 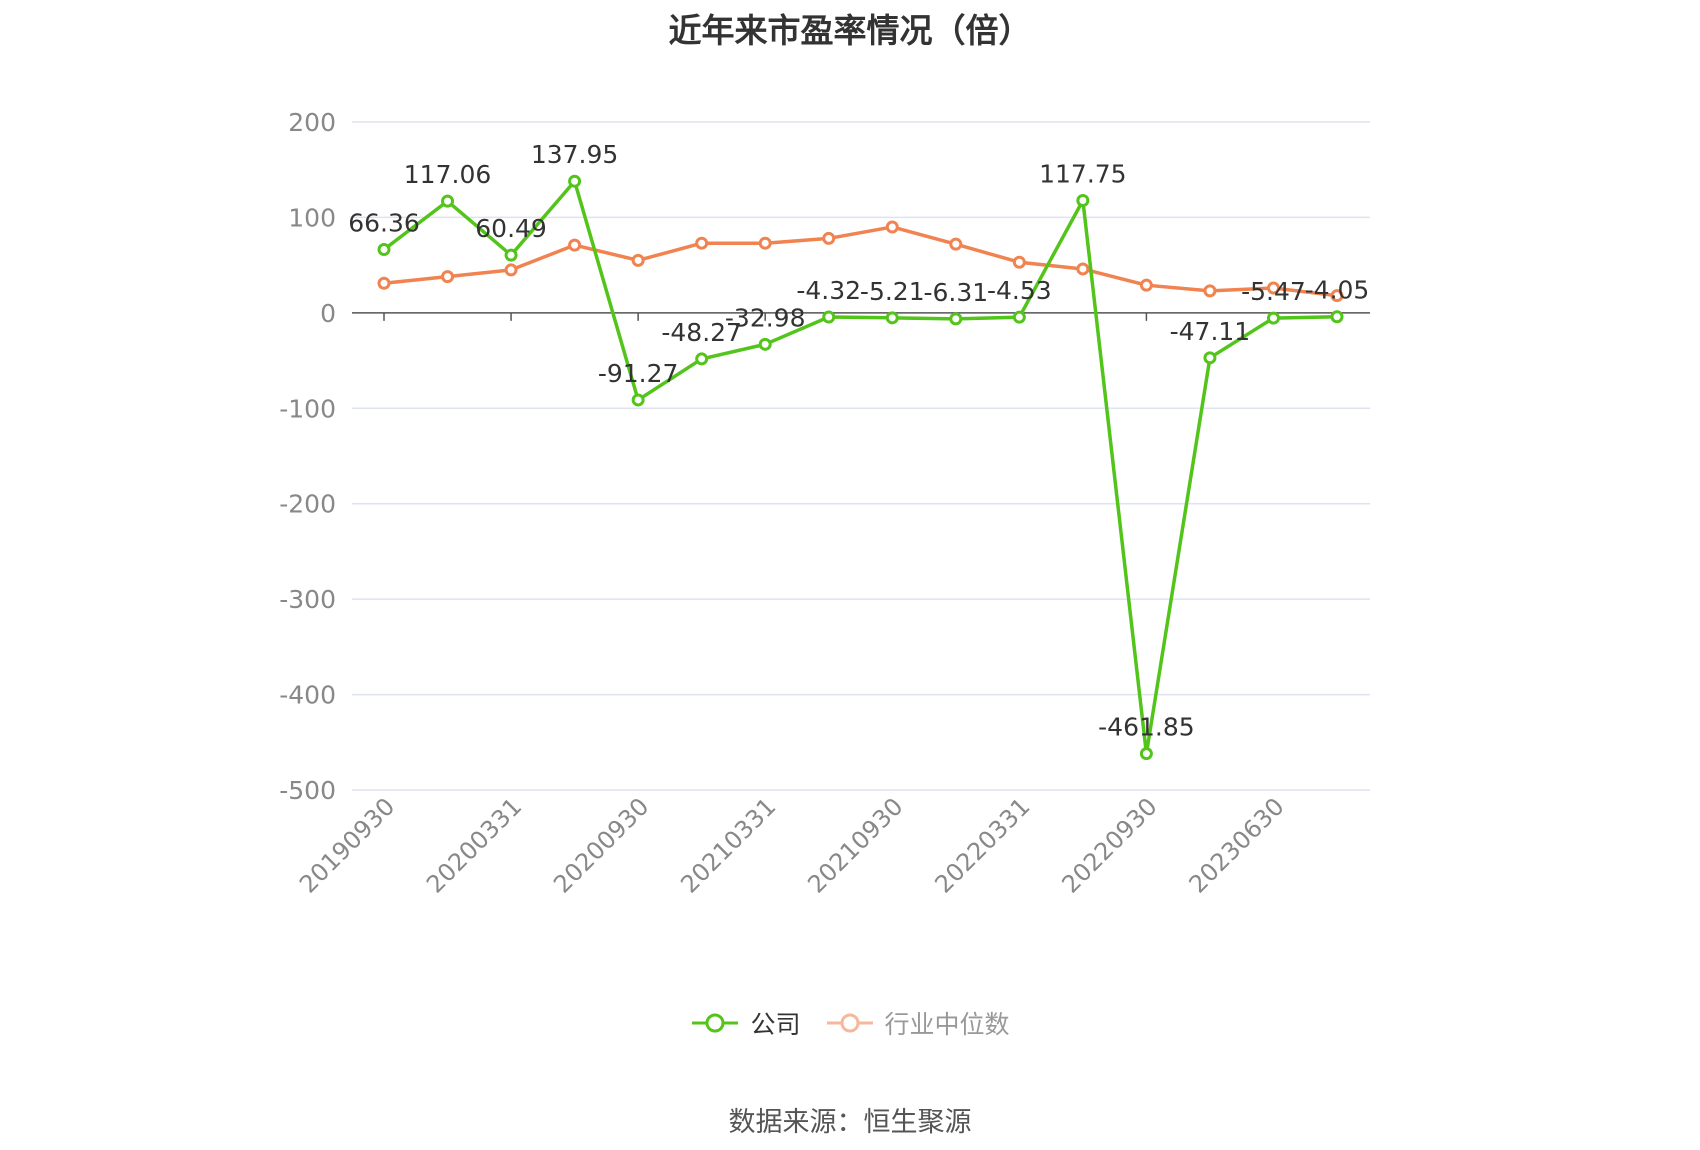 What do you see at coordinates (307, 408) in the screenshot?
I see `y-tick-label: -100` at bounding box center [307, 408].